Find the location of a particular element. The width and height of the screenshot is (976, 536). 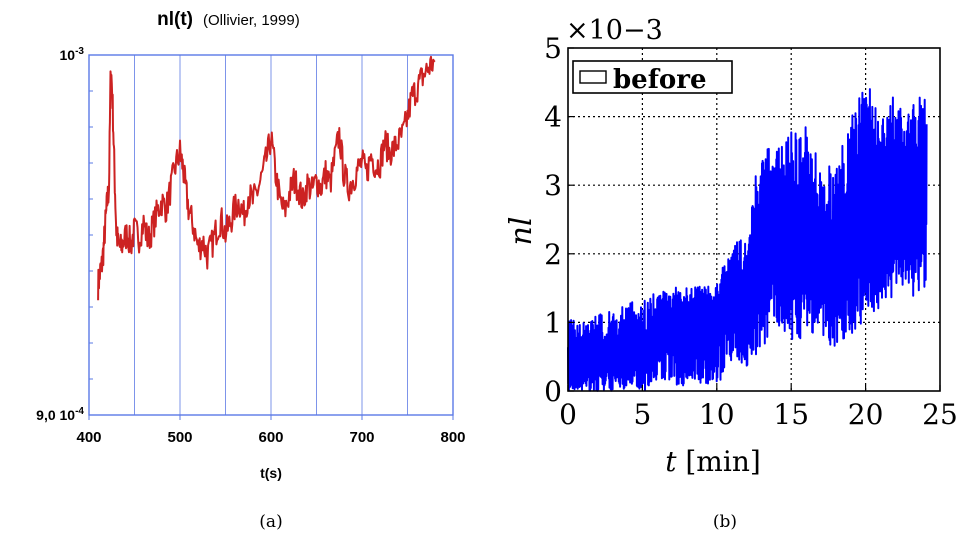

chart-a-x-axis: 400 500 600 700 800 is located at coordinates (271, 430).